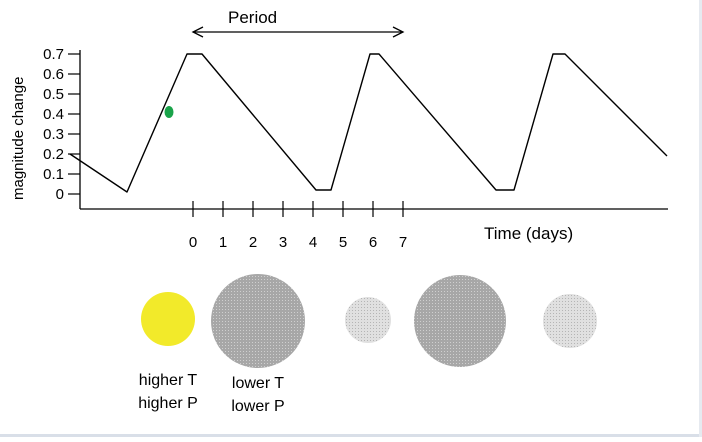 The width and height of the screenshot is (702, 442). What do you see at coordinates (60, 194) in the screenshot?
I see `y-tick-label: 0` at bounding box center [60, 194].